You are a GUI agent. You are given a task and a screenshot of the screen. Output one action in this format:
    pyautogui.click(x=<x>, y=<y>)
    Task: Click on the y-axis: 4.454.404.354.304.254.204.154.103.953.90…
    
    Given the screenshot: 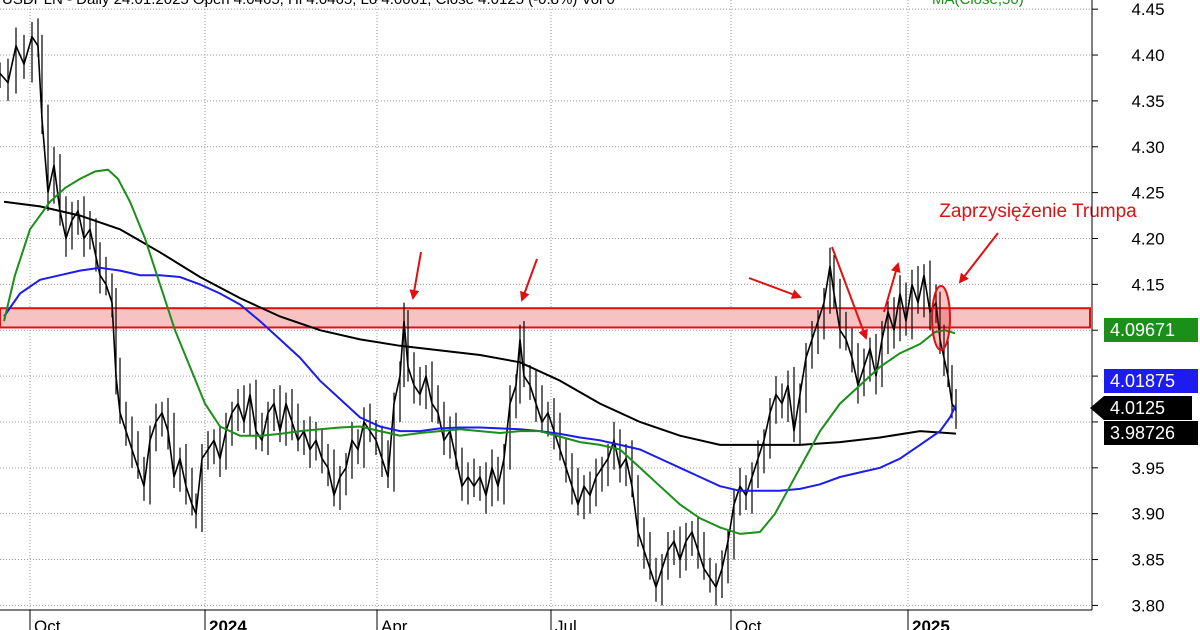 What is the action you would take?
    pyautogui.click(x=1128, y=307)
    